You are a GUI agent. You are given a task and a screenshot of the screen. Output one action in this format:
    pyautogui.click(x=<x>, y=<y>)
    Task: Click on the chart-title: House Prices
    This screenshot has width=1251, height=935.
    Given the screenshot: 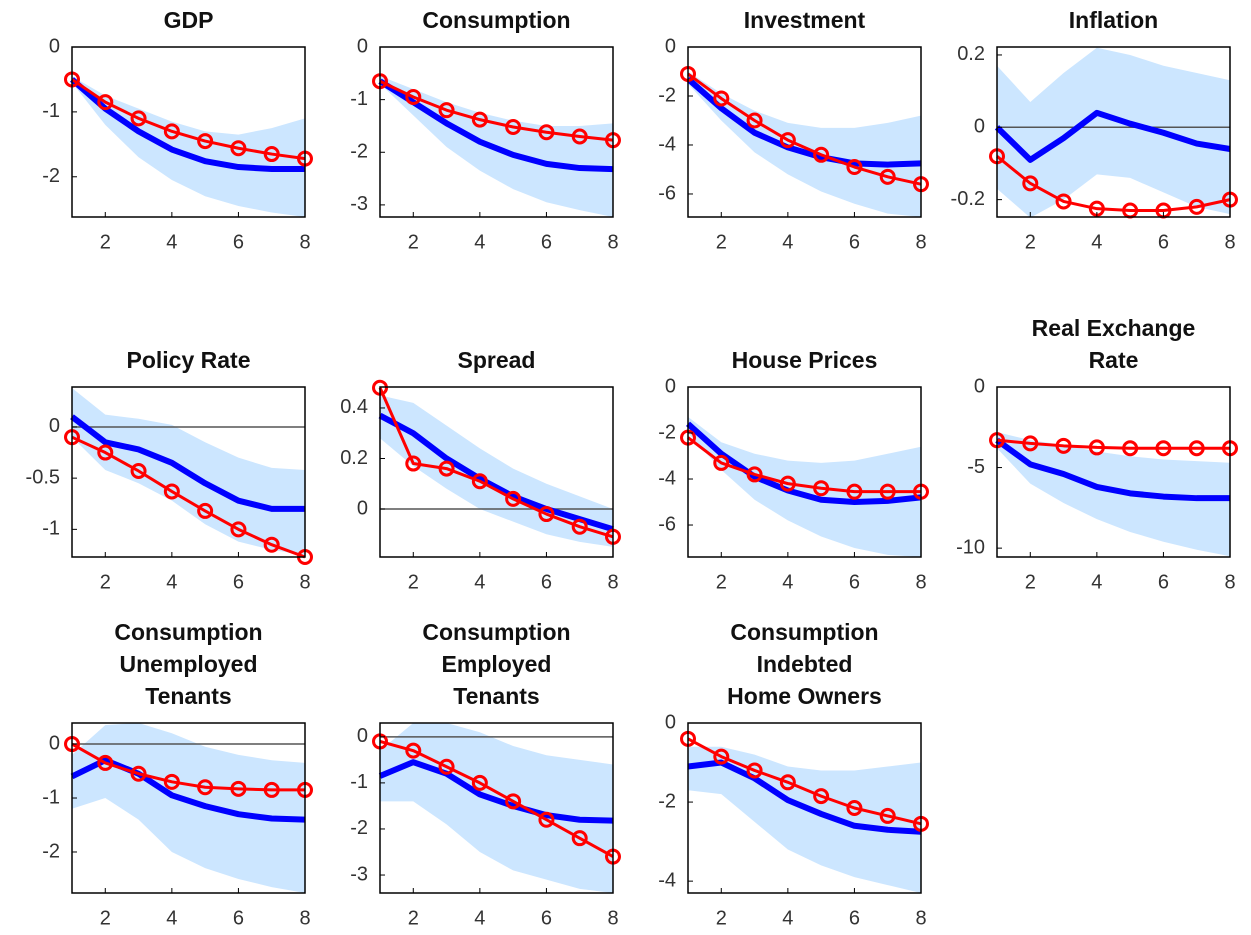 What is the action you would take?
    pyautogui.click(x=805, y=360)
    